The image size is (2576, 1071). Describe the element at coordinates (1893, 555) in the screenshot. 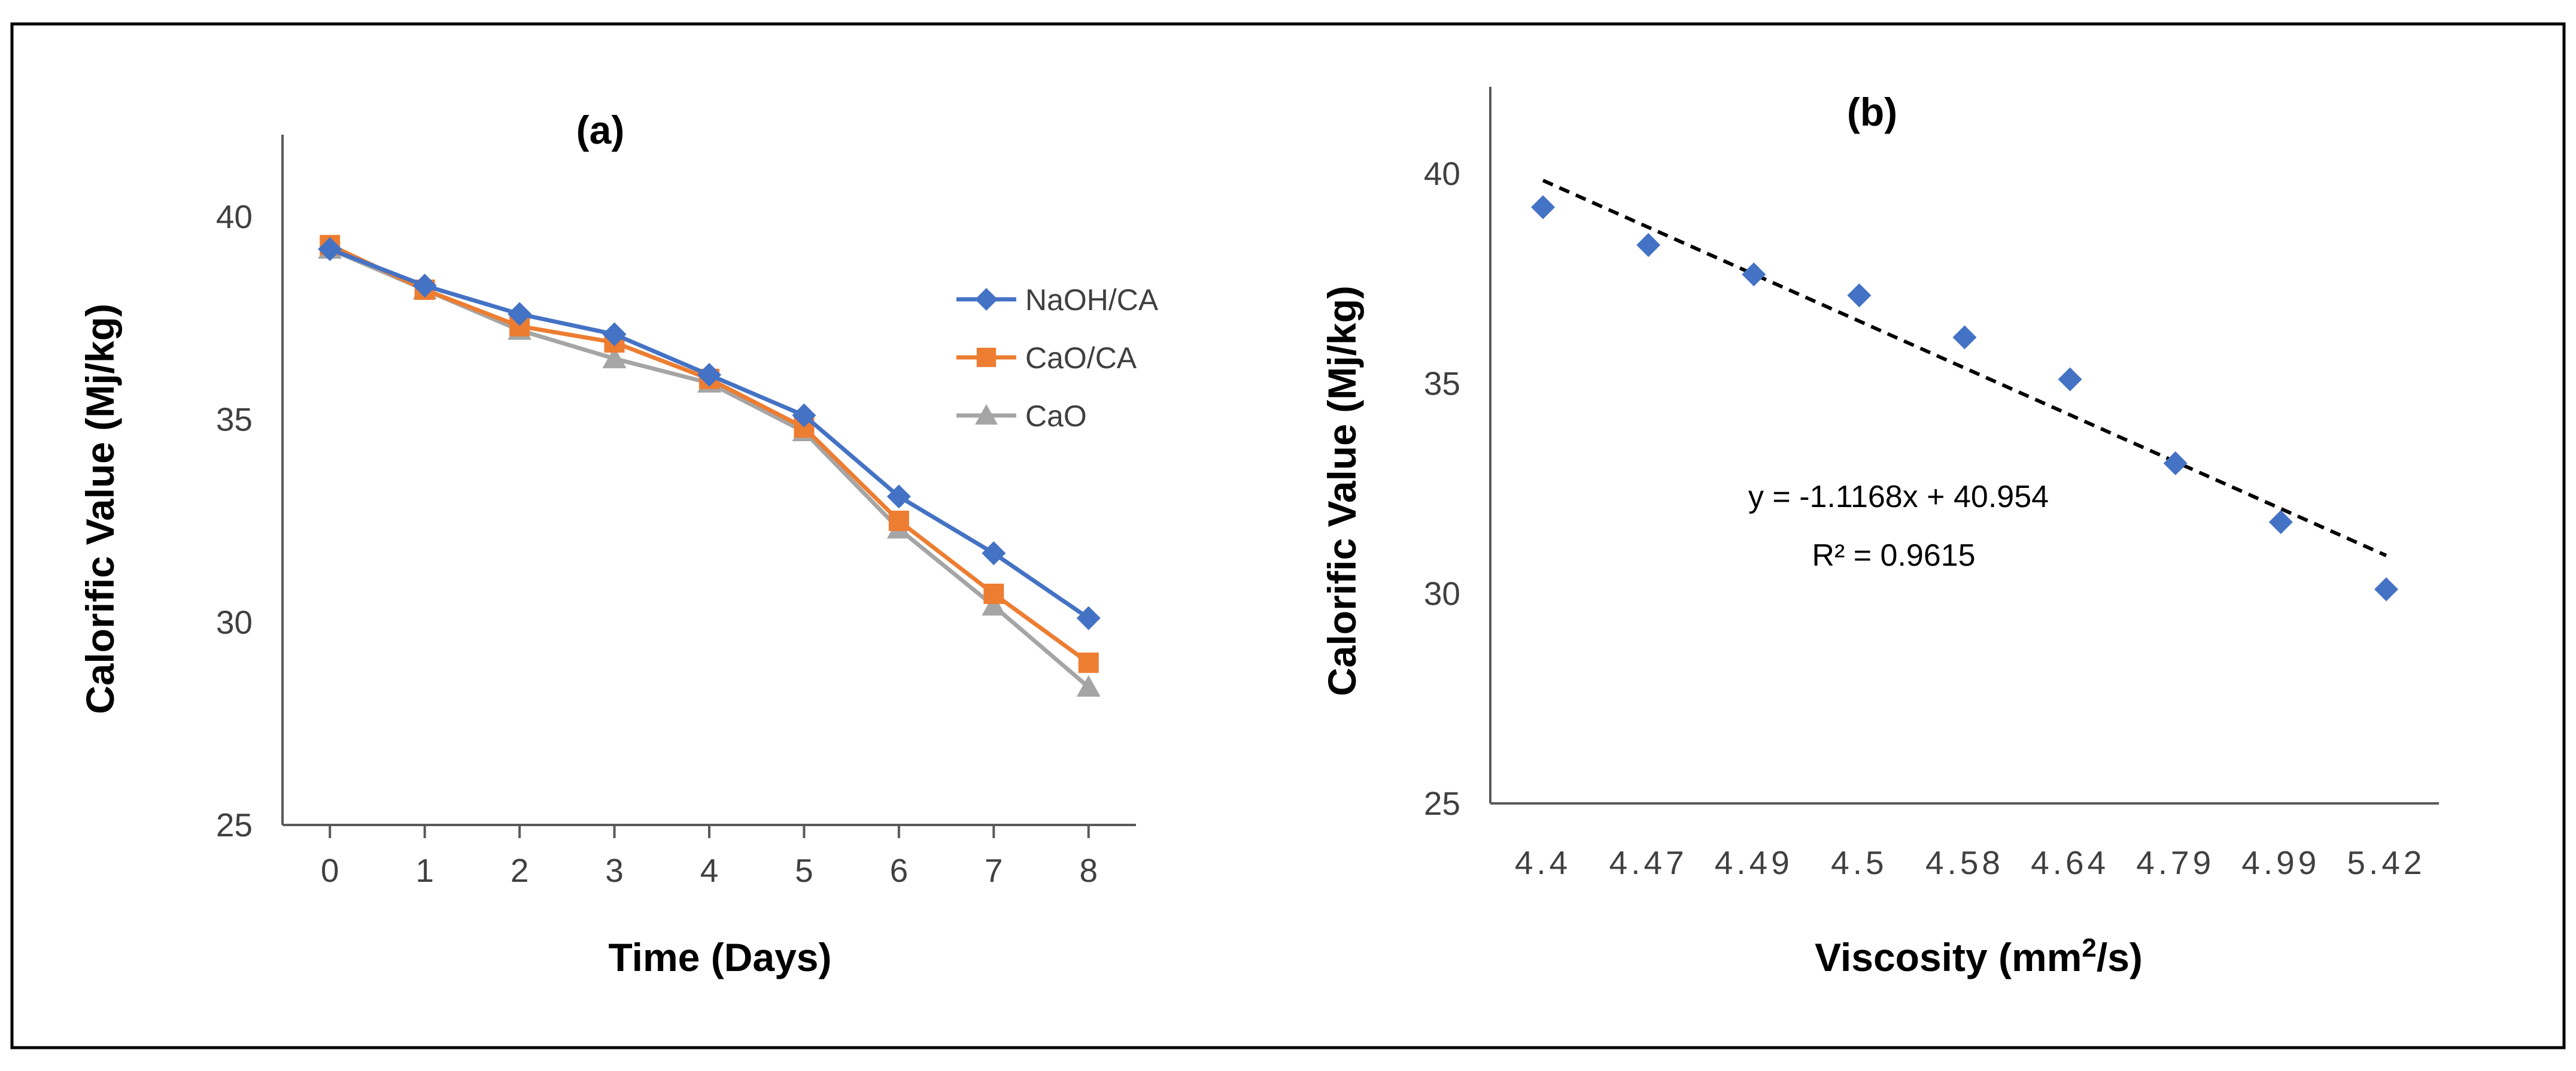

I see `trendline-r-squared: R² = 0.9615` at that location.